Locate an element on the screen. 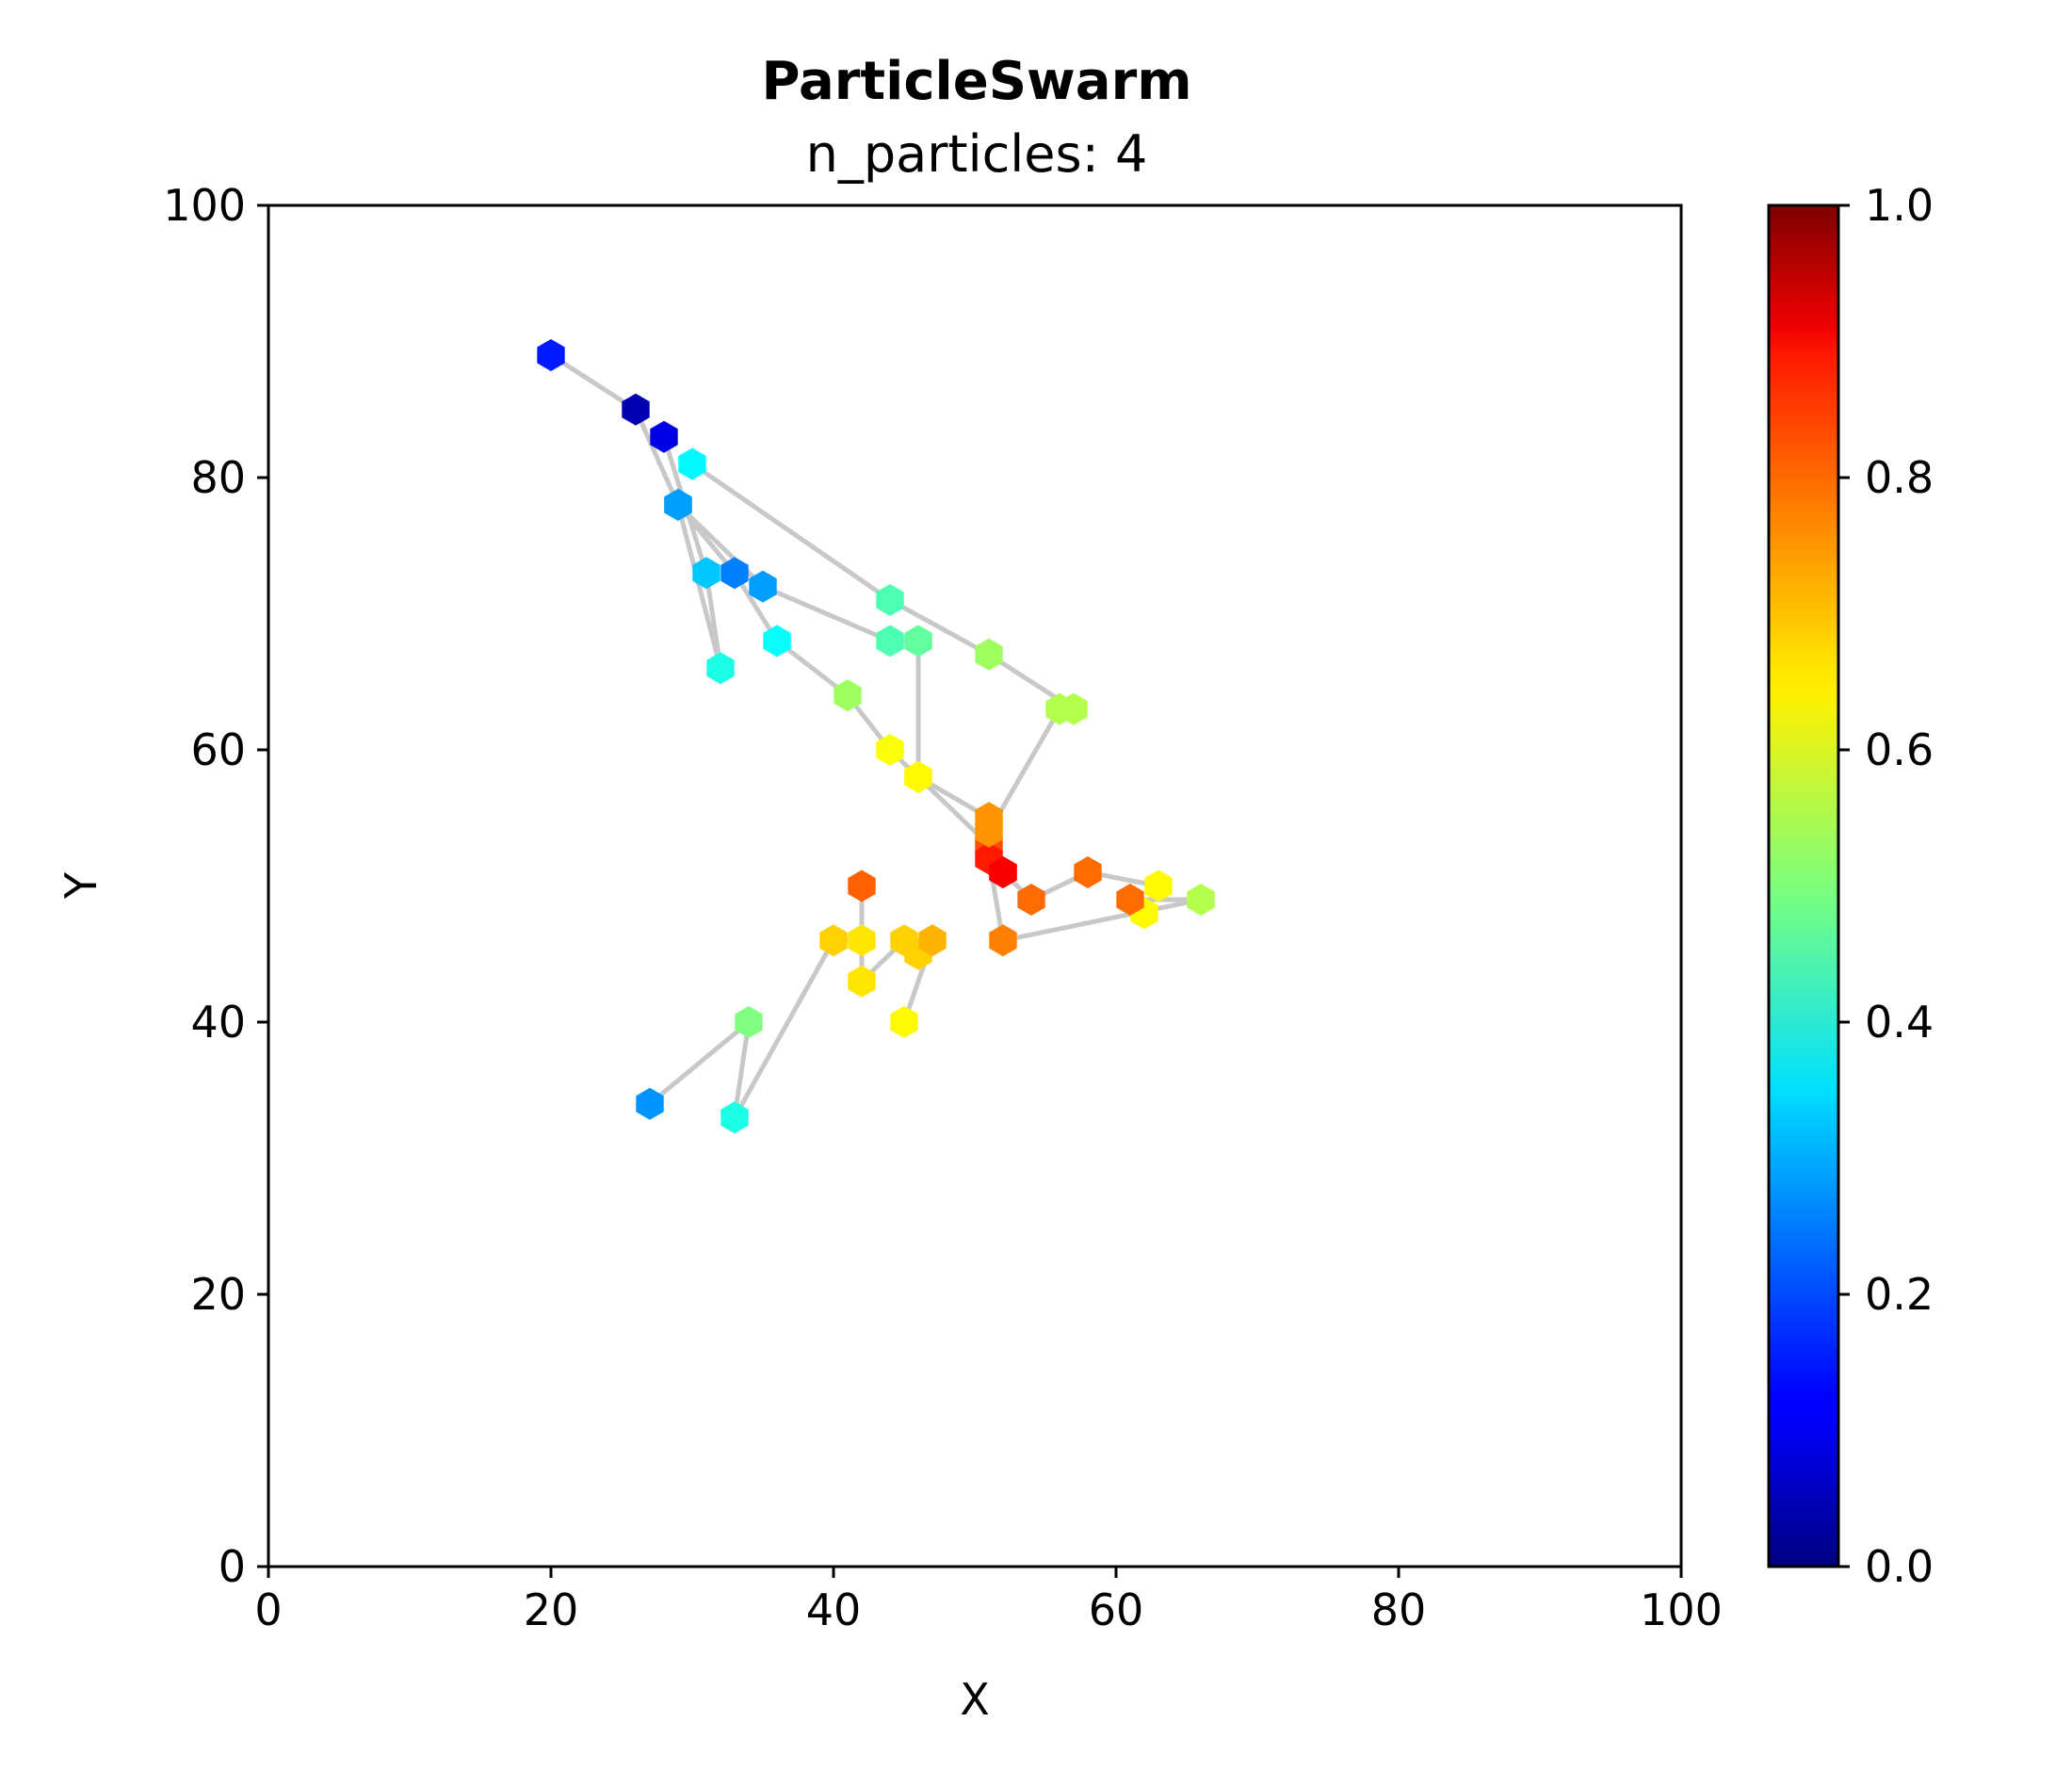 The height and width of the screenshot is (1771, 2072). y-axis-label: Y is located at coordinates (81, 885).